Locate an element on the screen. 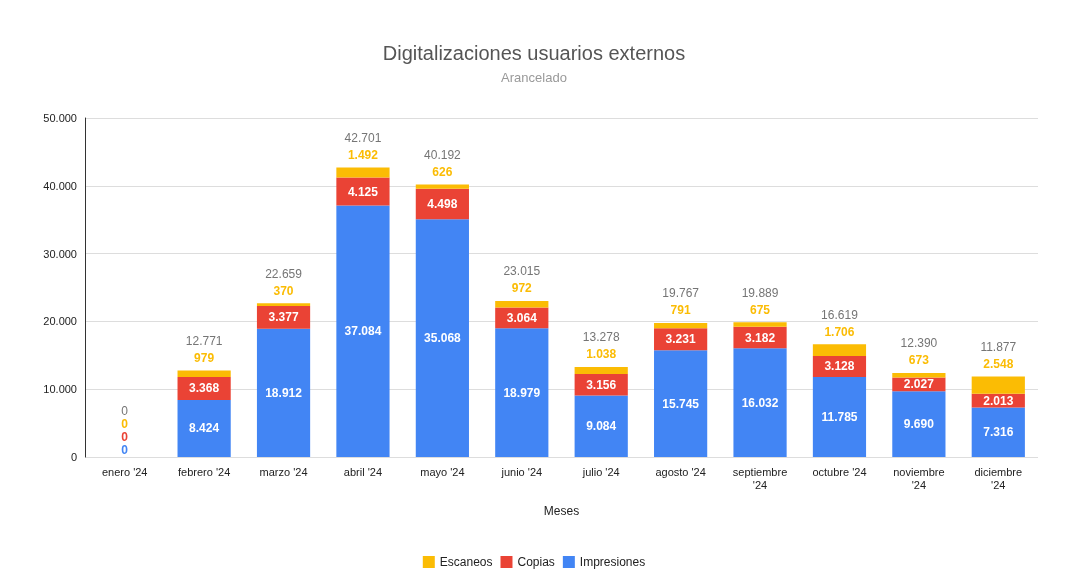 The image size is (1068, 581). total-label: 13.278 is located at coordinates (601, 337).